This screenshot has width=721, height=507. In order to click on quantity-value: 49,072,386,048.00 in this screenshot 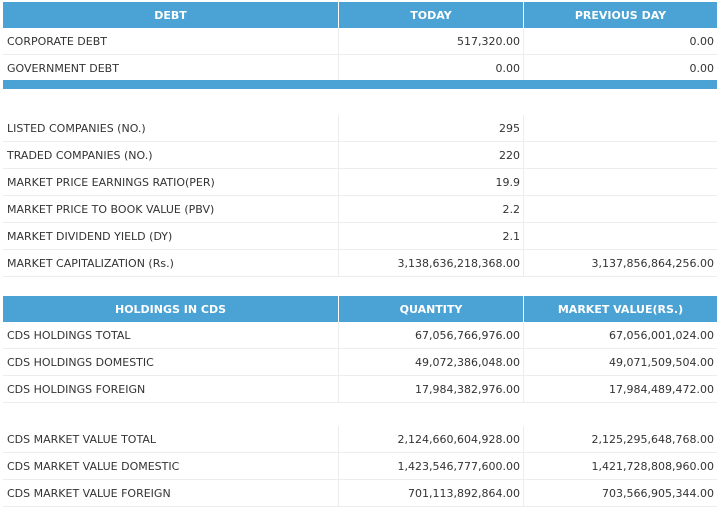, I will do `click(431, 362)`.